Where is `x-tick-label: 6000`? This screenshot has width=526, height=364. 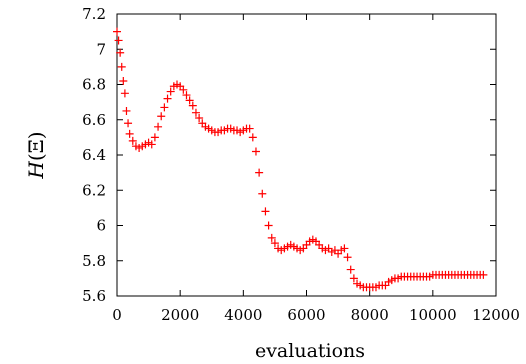
x-tick-label: 6000 is located at coordinates (306, 315).